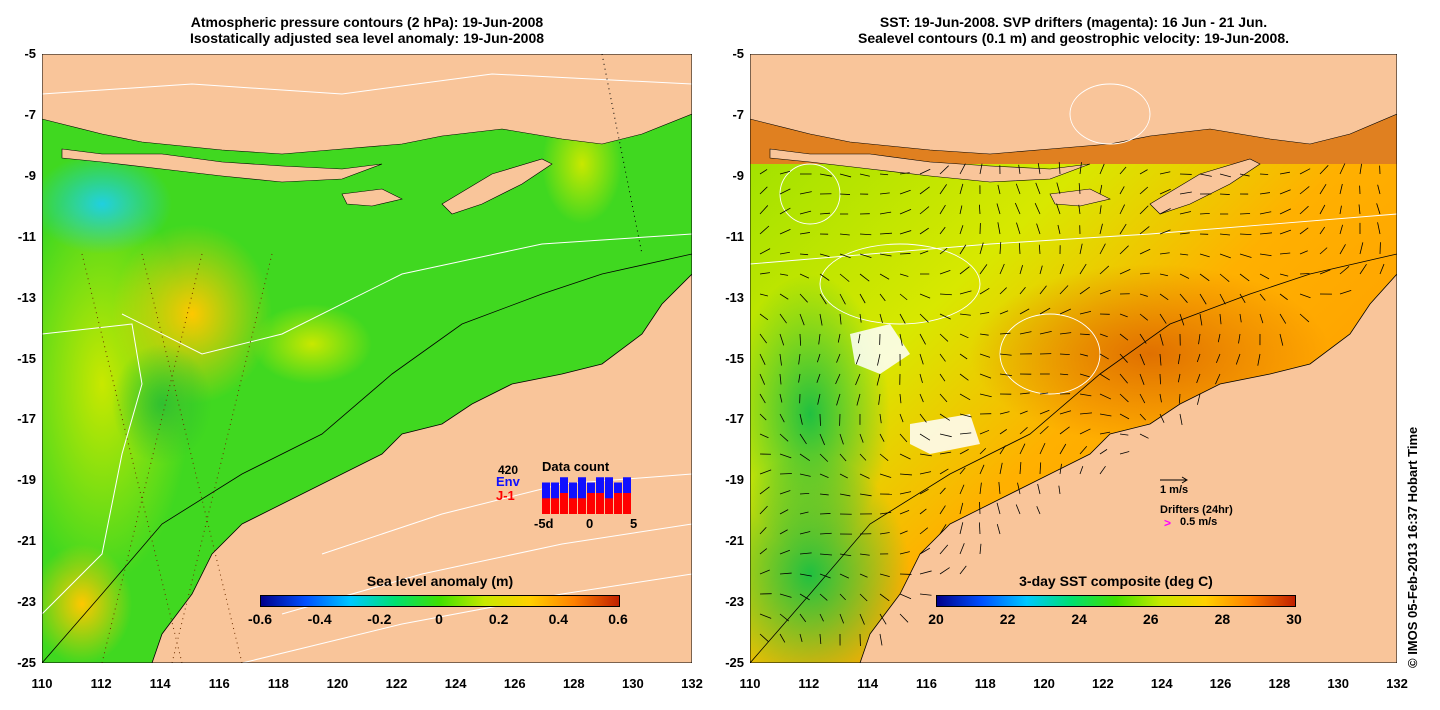 Image resolution: width=1440 pixels, height=710 pixels. What do you see at coordinates (26, 297) in the screenshot?
I see `lat-tick-label: -13` at bounding box center [26, 297].